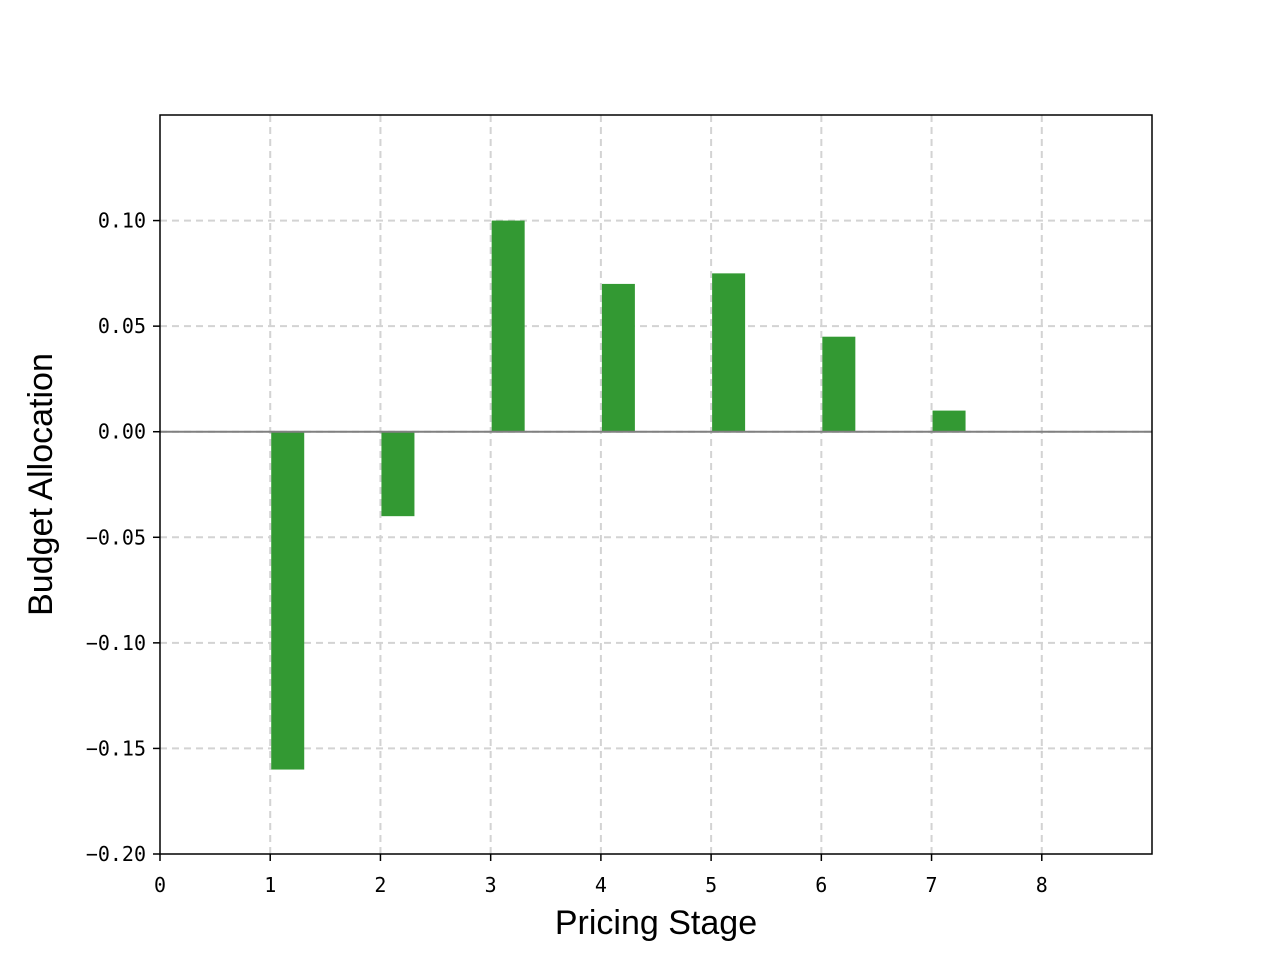 The width and height of the screenshot is (1280, 960). What do you see at coordinates (932, 885) in the screenshot?
I see `x-tick-label: 7` at bounding box center [932, 885].